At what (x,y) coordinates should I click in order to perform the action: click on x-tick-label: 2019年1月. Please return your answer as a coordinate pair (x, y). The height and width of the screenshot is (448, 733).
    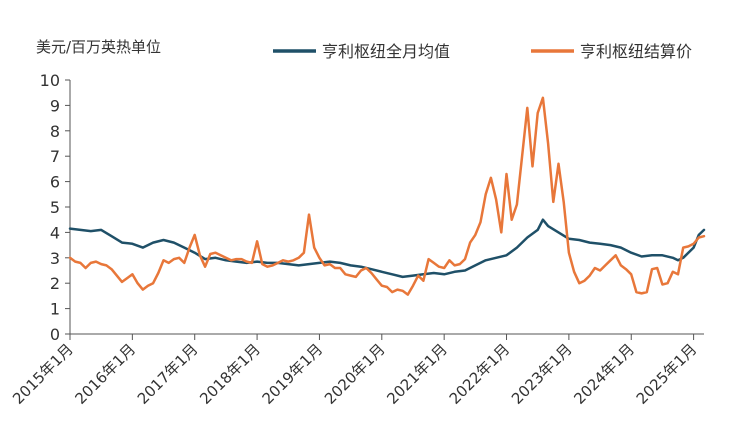
    Looking at the image, I should click on (293, 374).